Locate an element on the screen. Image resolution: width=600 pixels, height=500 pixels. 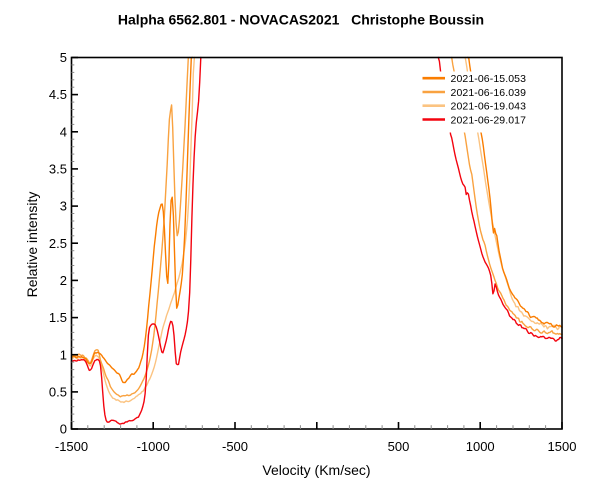
svg-text: 0 is located at coordinates (63, 429).